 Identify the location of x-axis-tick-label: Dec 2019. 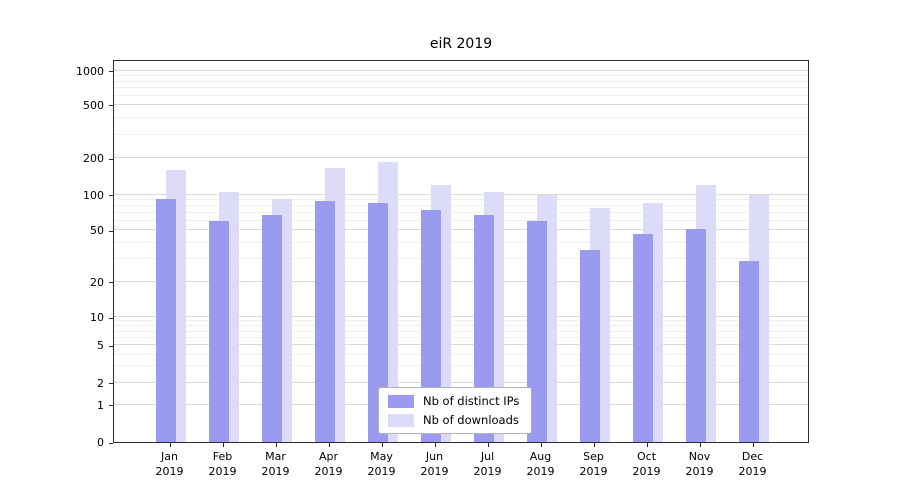
(752, 464).